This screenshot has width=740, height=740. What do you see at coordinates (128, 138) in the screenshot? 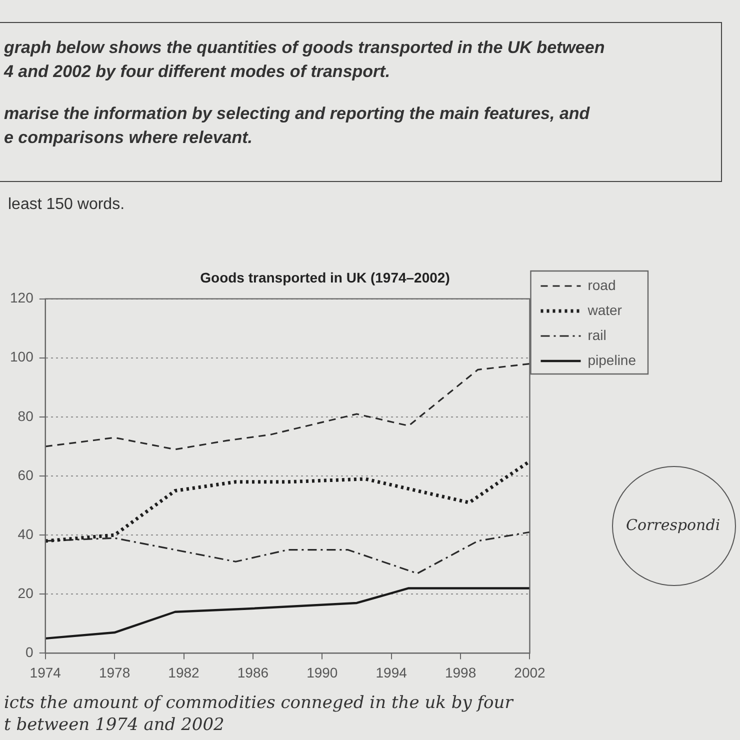
I see `text: e comparisons where relevant.` at bounding box center [128, 138].